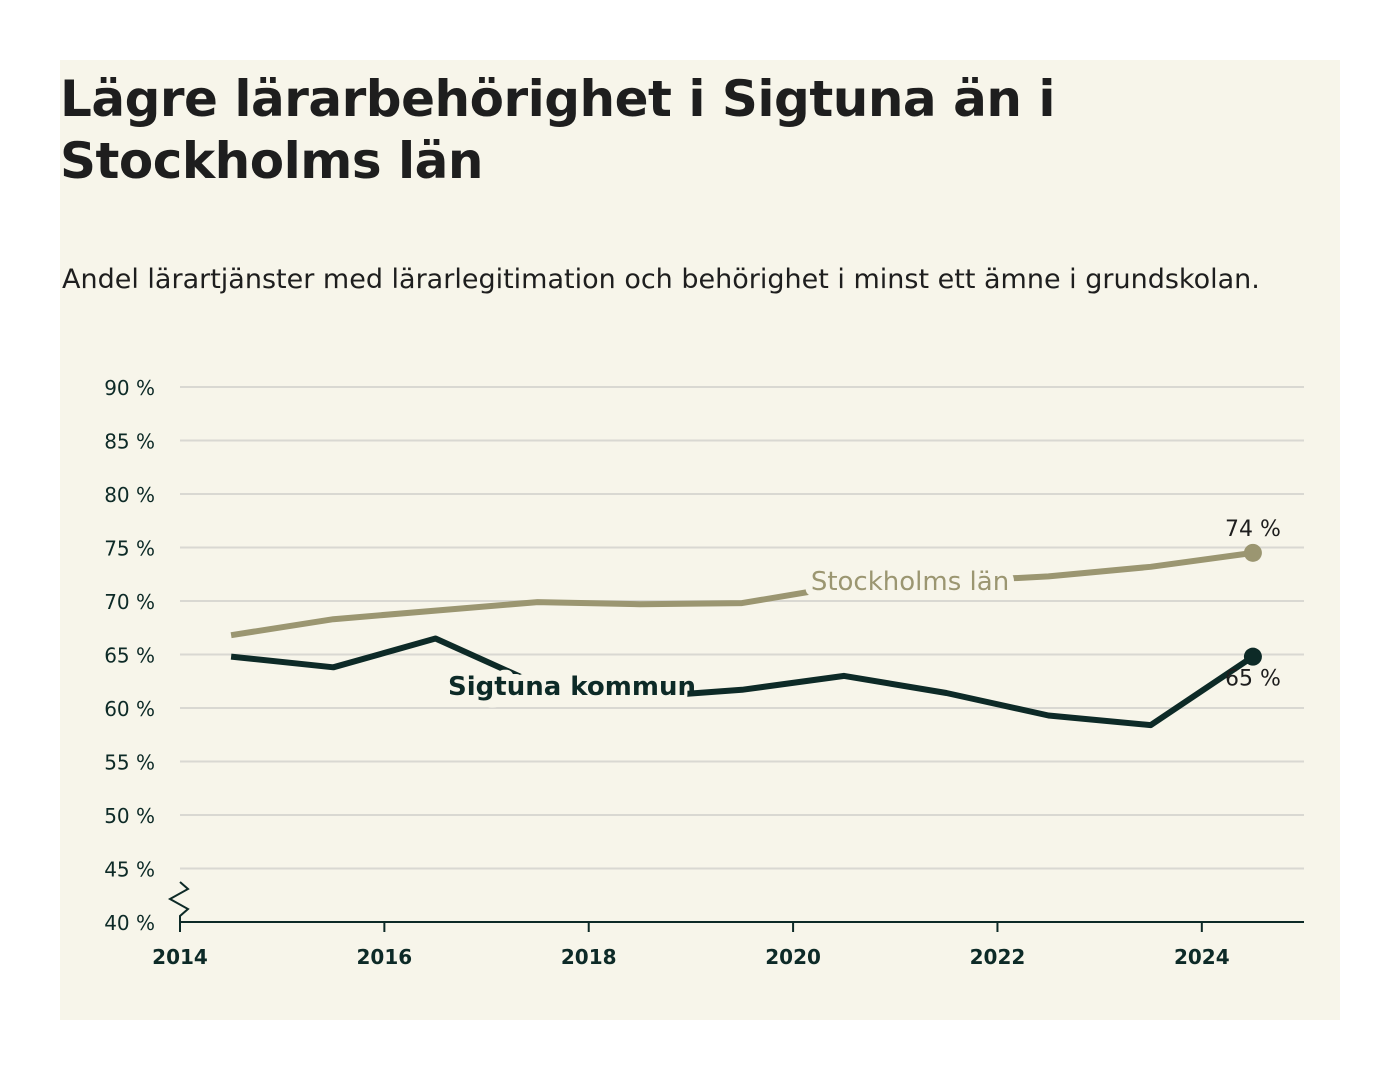 This screenshot has width=1400, height=1080. What do you see at coordinates (1253, 679) in the screenshot?
I see `end-value-label: 65 %` at bounding box center [1253, 679].